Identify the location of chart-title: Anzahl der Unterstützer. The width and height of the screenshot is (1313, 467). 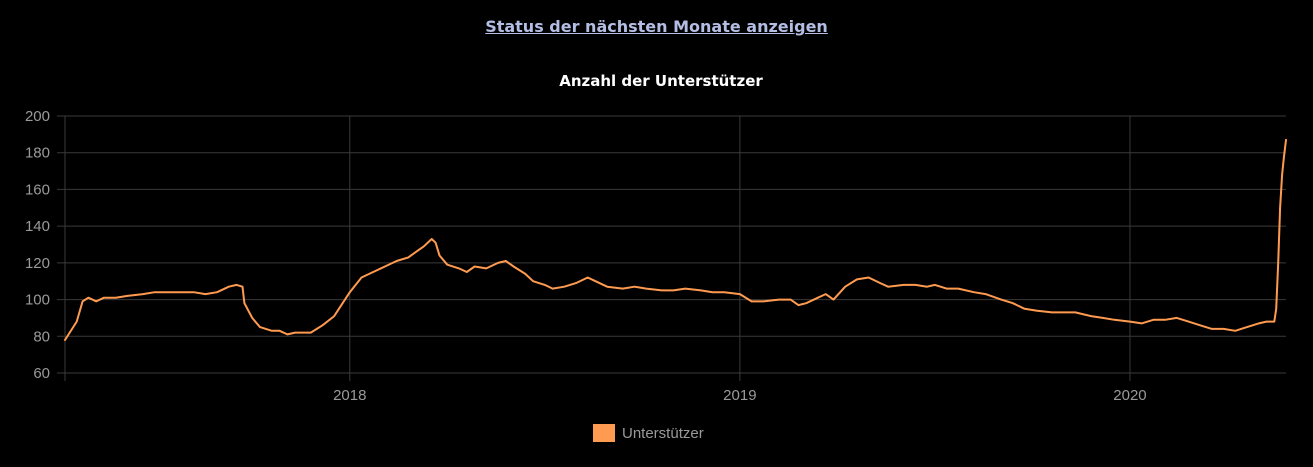
(661, 81).